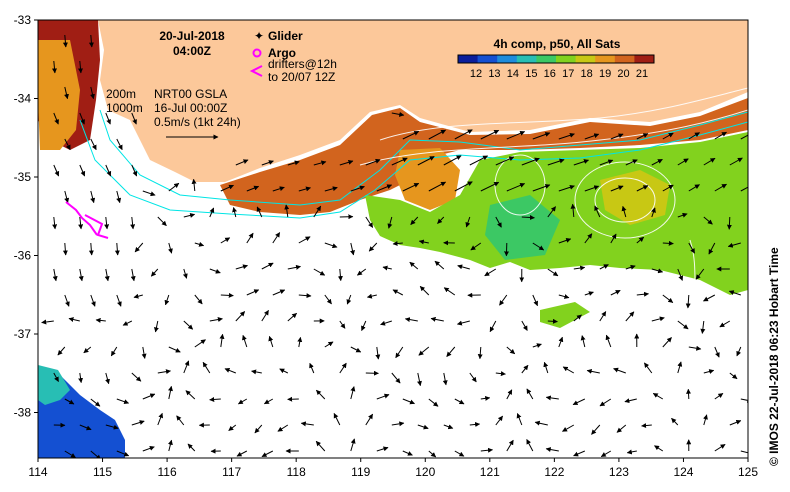 The height and width of the screenshot is (492, 790). I want to click on colorbar-swatches, so click(556, 59).